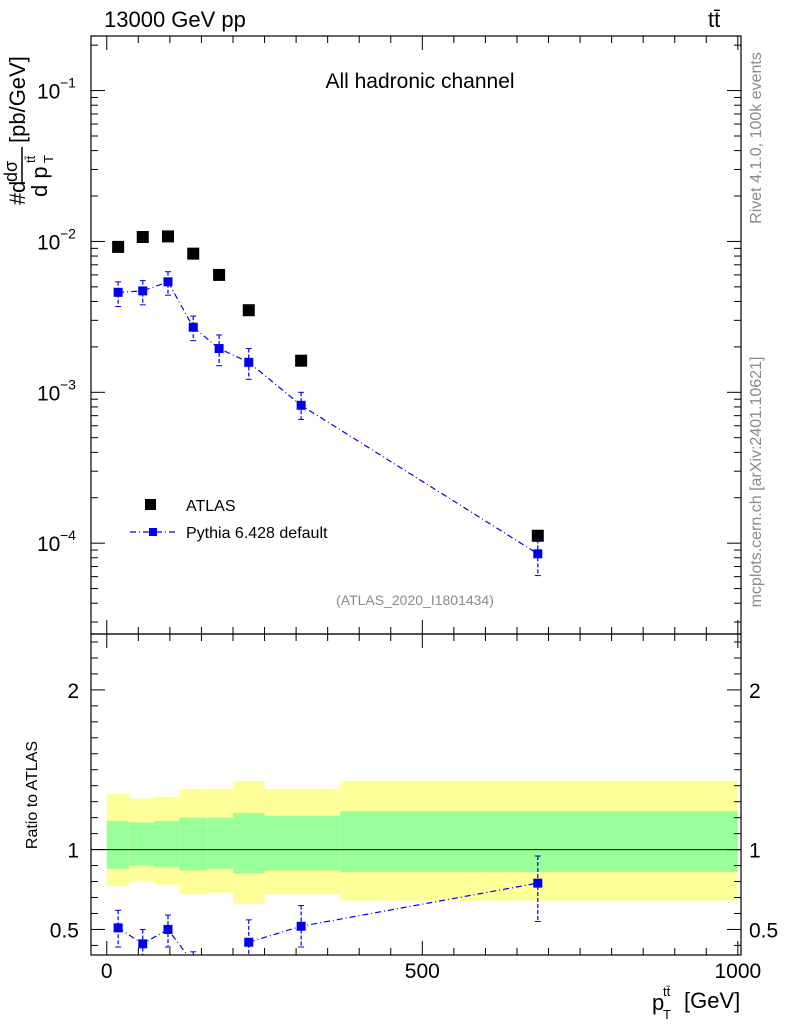  What do you see at coordinates (48, 544) in the screenshot?
I see `main-ytick-label-base-3: 10` at bounding box center [48, 544].